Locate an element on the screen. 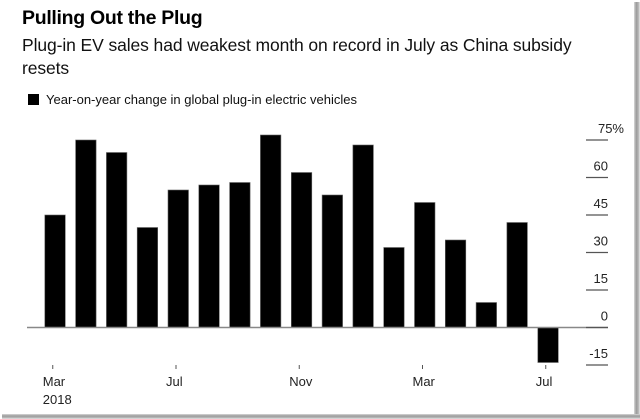  bar-mar-2019 is located at coordinates (425, 265).